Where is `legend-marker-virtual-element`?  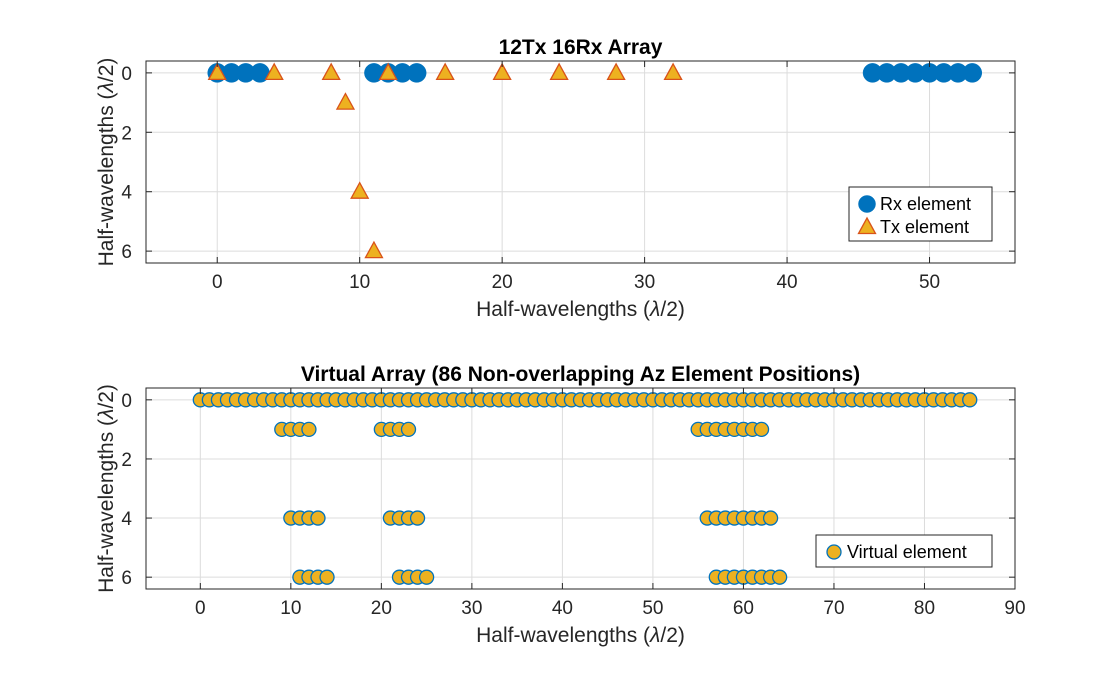
legend-marker-virtual-element is located at coordinates (834, 552).